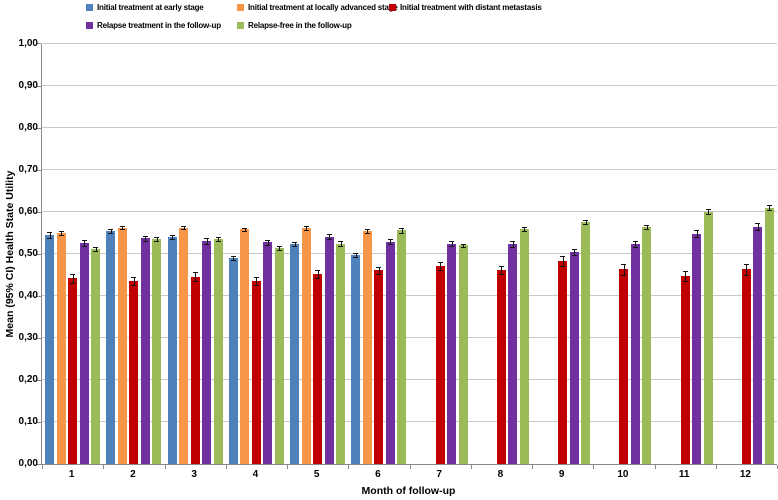  I want to click on legend-item-relapse-free: Relapse-free in the follow-up, so click(294, 25).